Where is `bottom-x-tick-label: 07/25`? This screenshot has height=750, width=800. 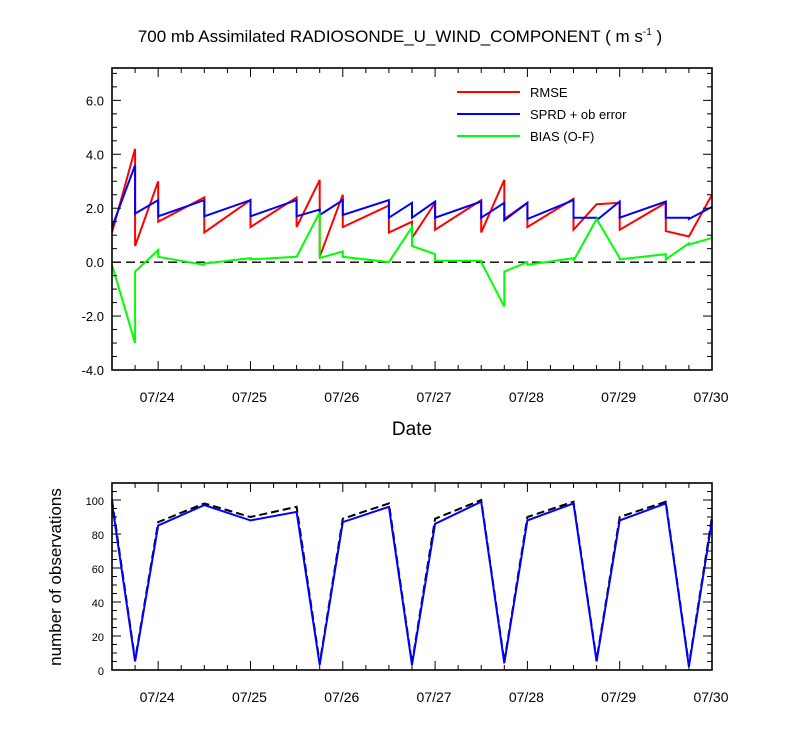
bottom-x-tick-label: 07/25 is located at coordinates (249, 697).